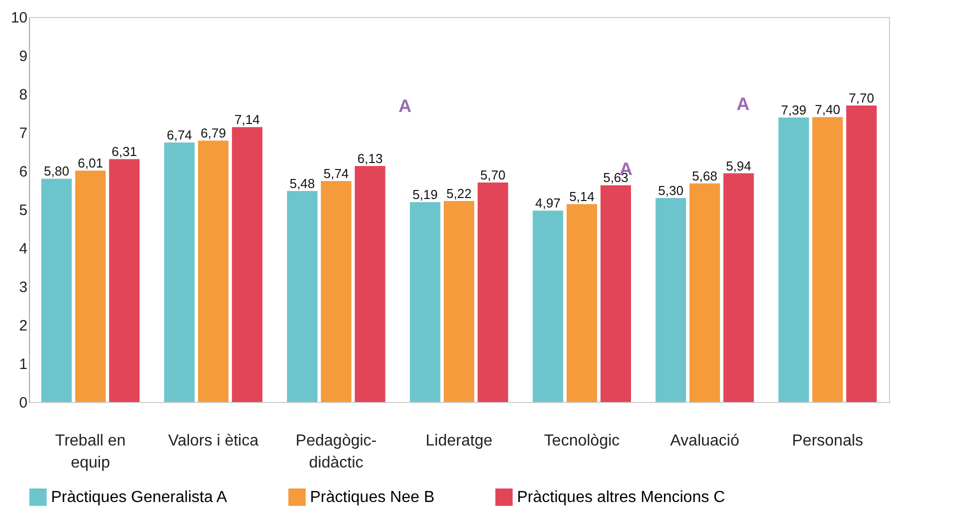 This screenshot has width=961, height=520. I want to click on y-tick-label: 2, so click(23, 326).